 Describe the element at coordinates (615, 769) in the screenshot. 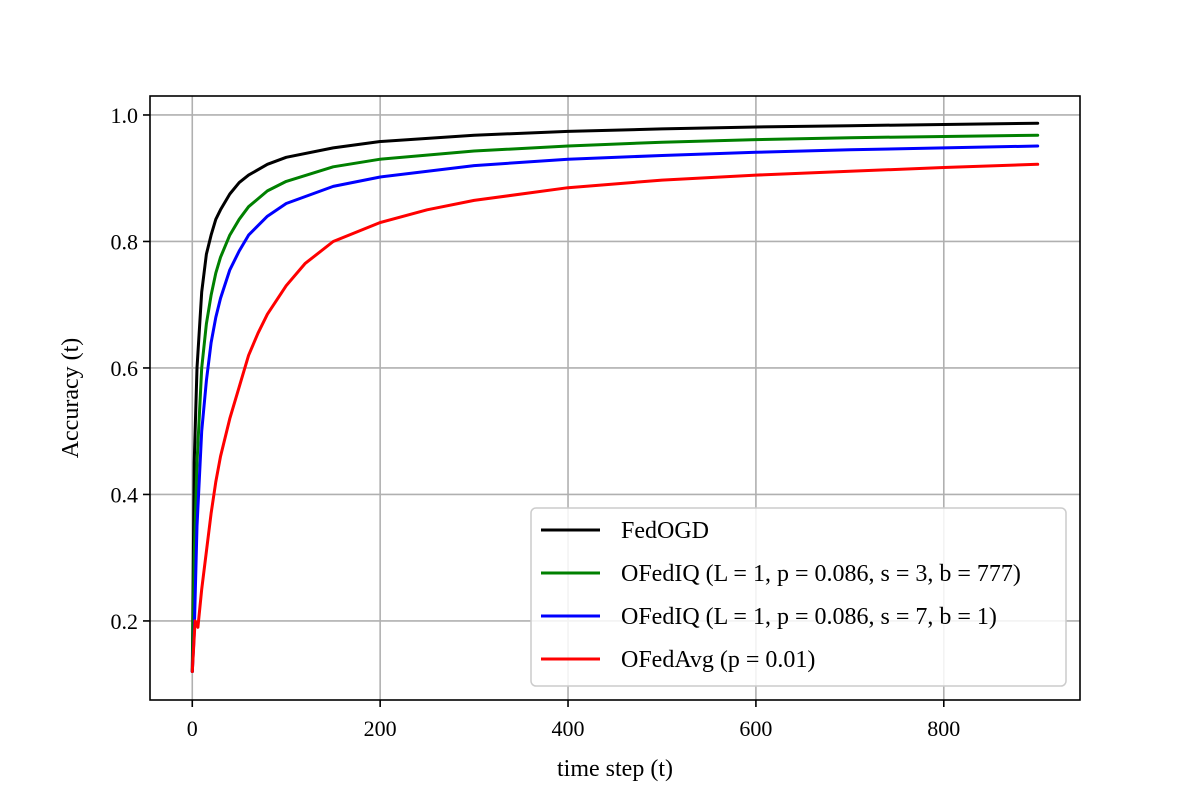

I see `x-axis-label: time step (t)` at that location.